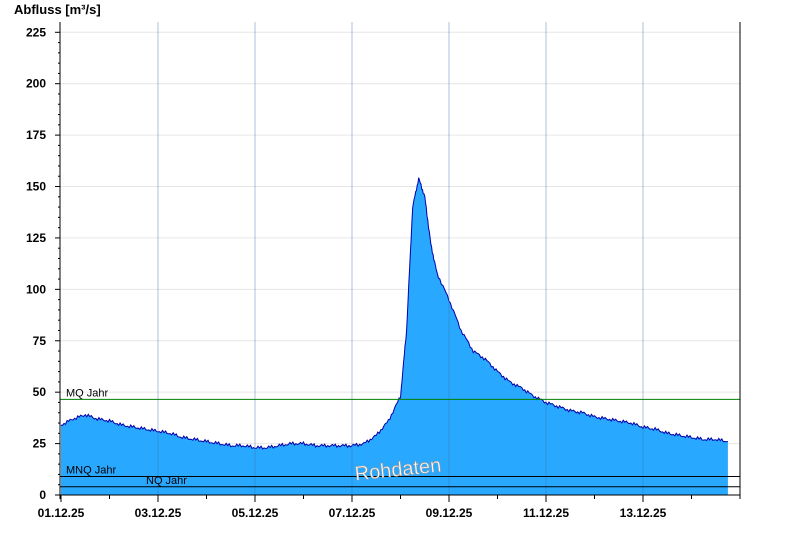  What do you see at coordinates (449, 513) in the screenshot?
I see `x-tick-label: 09.12.25` at bounding box center [449, 513].